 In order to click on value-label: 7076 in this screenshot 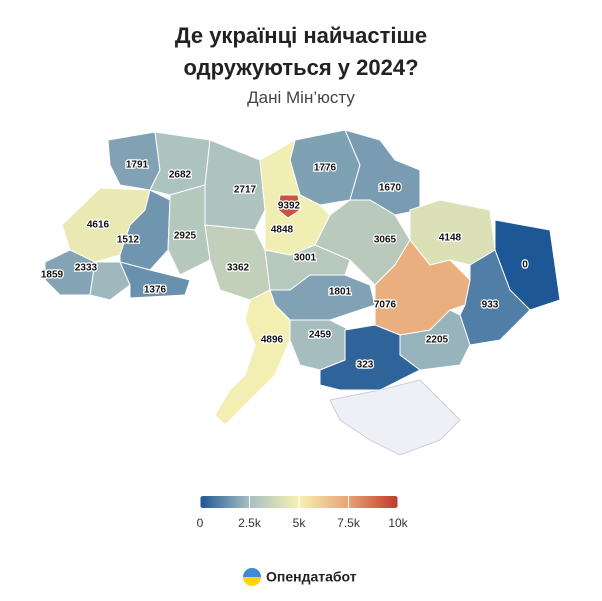, I will do `click(385, 305)`.